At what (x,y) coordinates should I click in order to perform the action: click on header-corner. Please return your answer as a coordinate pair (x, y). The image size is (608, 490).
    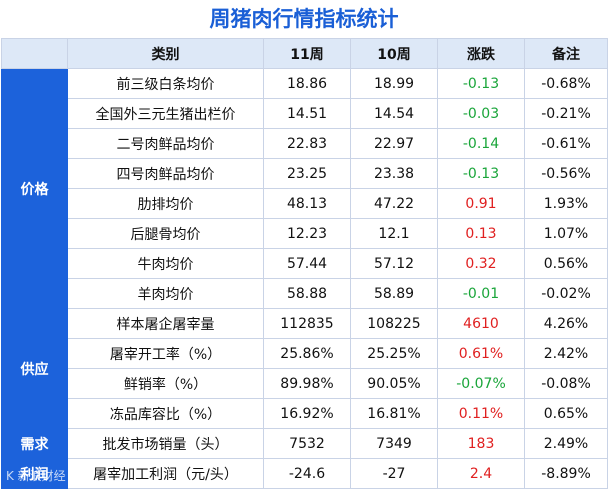
    Looking at the image, I should click on (34, 53).